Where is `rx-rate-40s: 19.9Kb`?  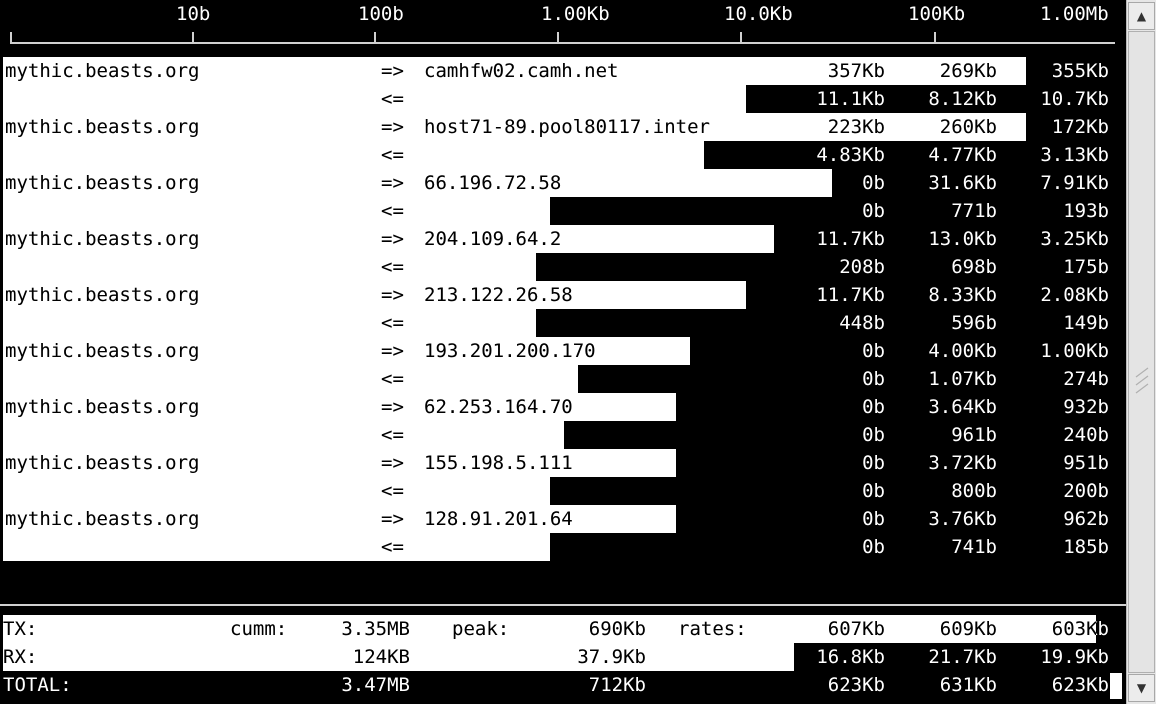 rx-rate-40s: 19.9Kb is located at coordinates (1074, 657).